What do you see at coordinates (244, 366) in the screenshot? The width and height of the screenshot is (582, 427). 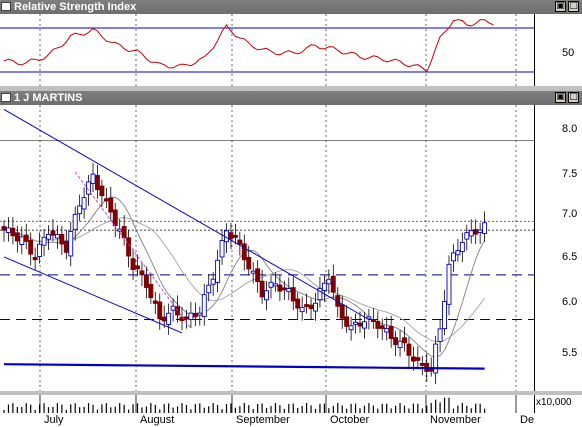 I see `trend-line` at bounding box center [244, 366].